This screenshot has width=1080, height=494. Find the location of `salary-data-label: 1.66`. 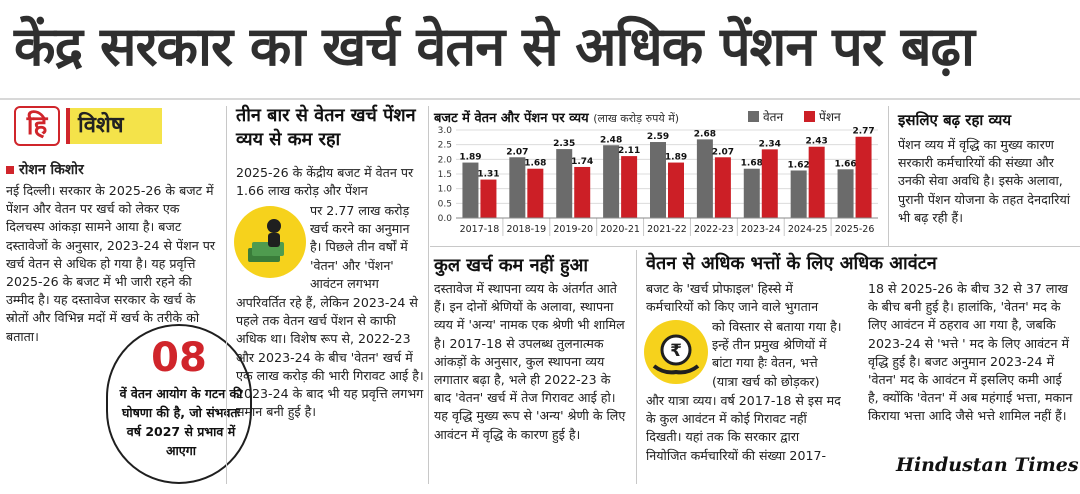

salary-data-label: 1.66 is located at coordinates (845, 164).